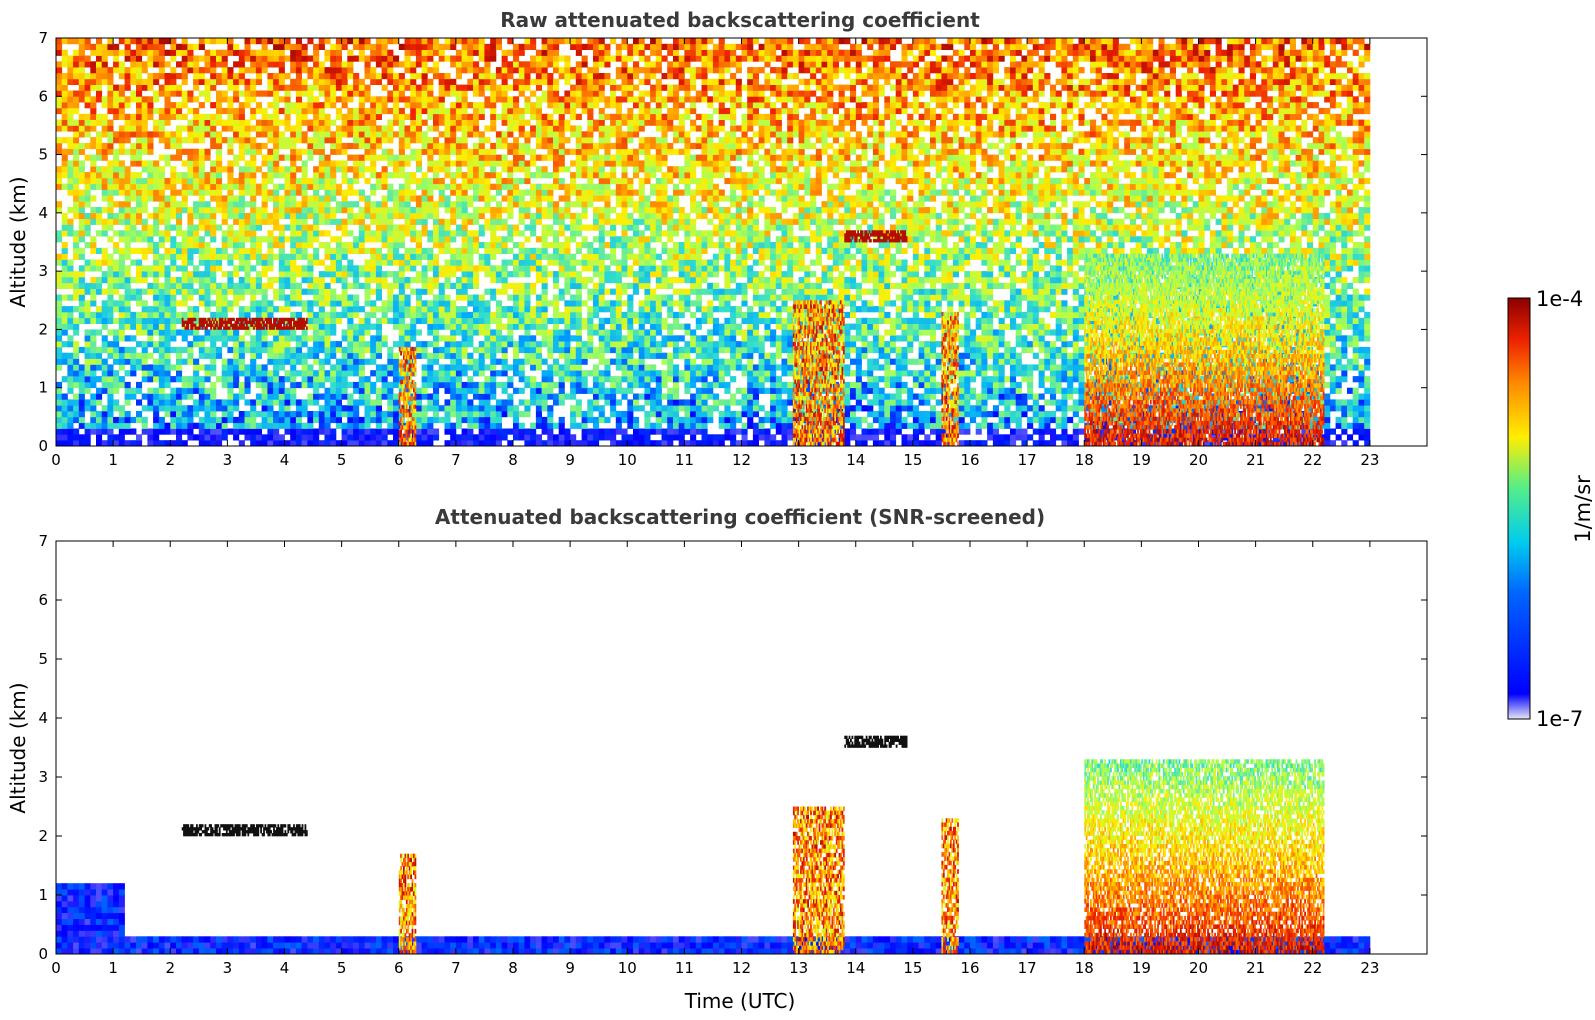  I want to click on screened-x-tick-label: 20, so click(1198, 968).